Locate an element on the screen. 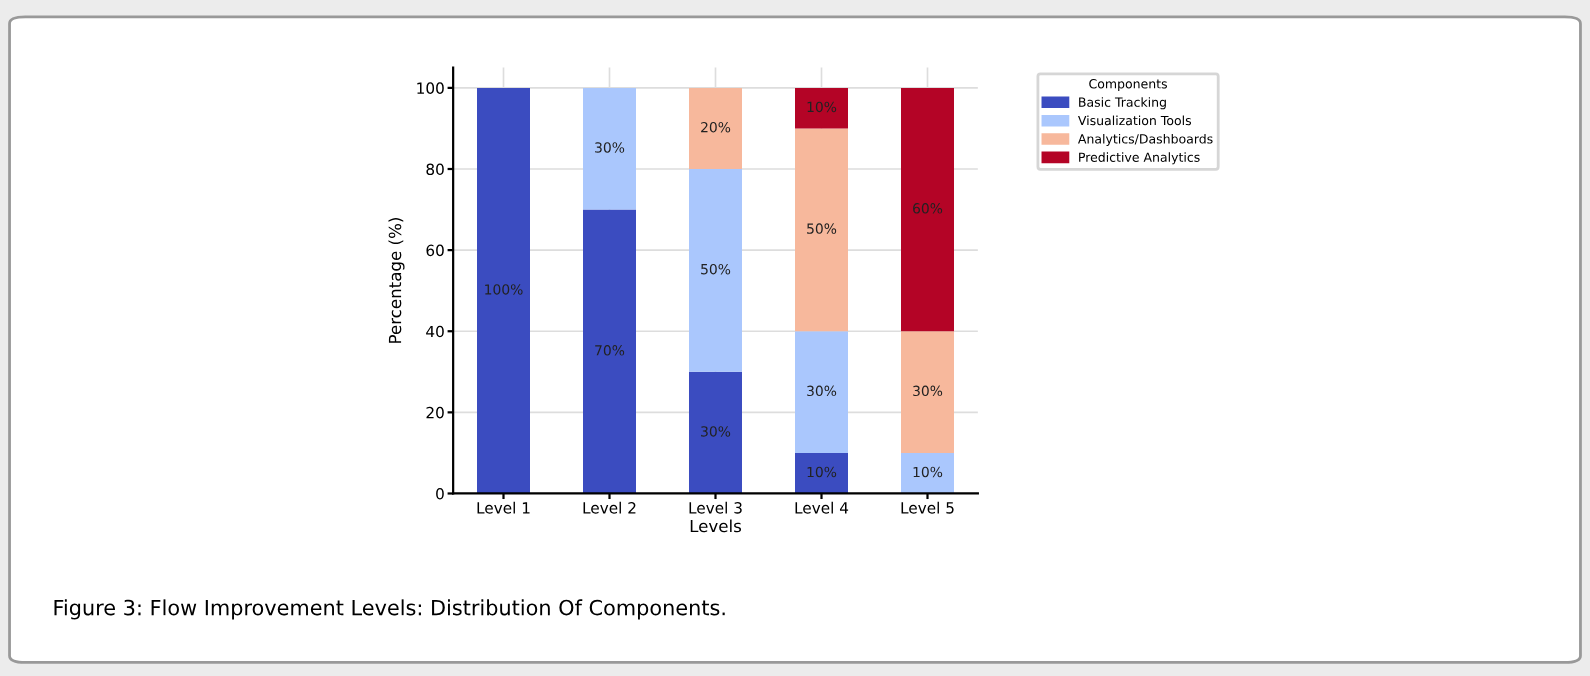  caption: Figure 3: Flow Improvement Levels: Distribution Of Components. is located at coordinates (389, 609).